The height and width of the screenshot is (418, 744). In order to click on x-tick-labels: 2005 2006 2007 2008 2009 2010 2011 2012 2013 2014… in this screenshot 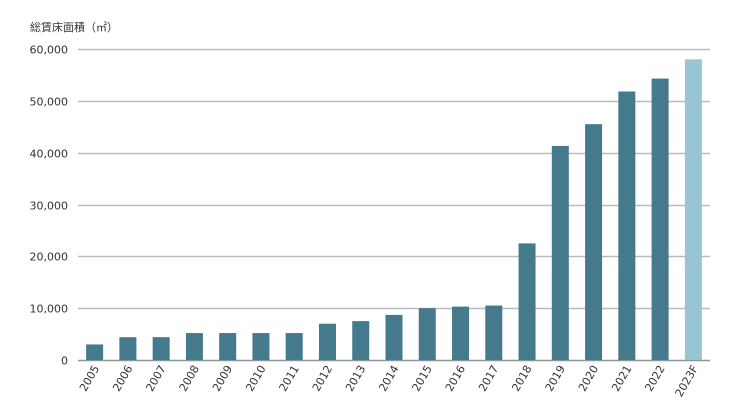, I will do `click(389, 381)`.